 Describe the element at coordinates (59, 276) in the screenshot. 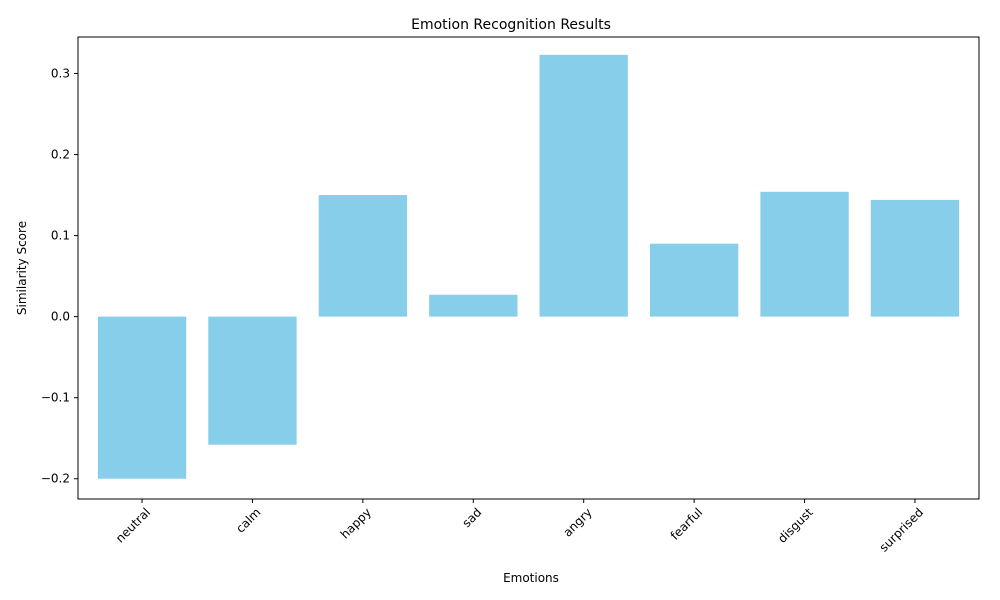

I see `y-axis-ticks: −0.2 −0.1 0.0 0.1 0.2 0.3` at that location.